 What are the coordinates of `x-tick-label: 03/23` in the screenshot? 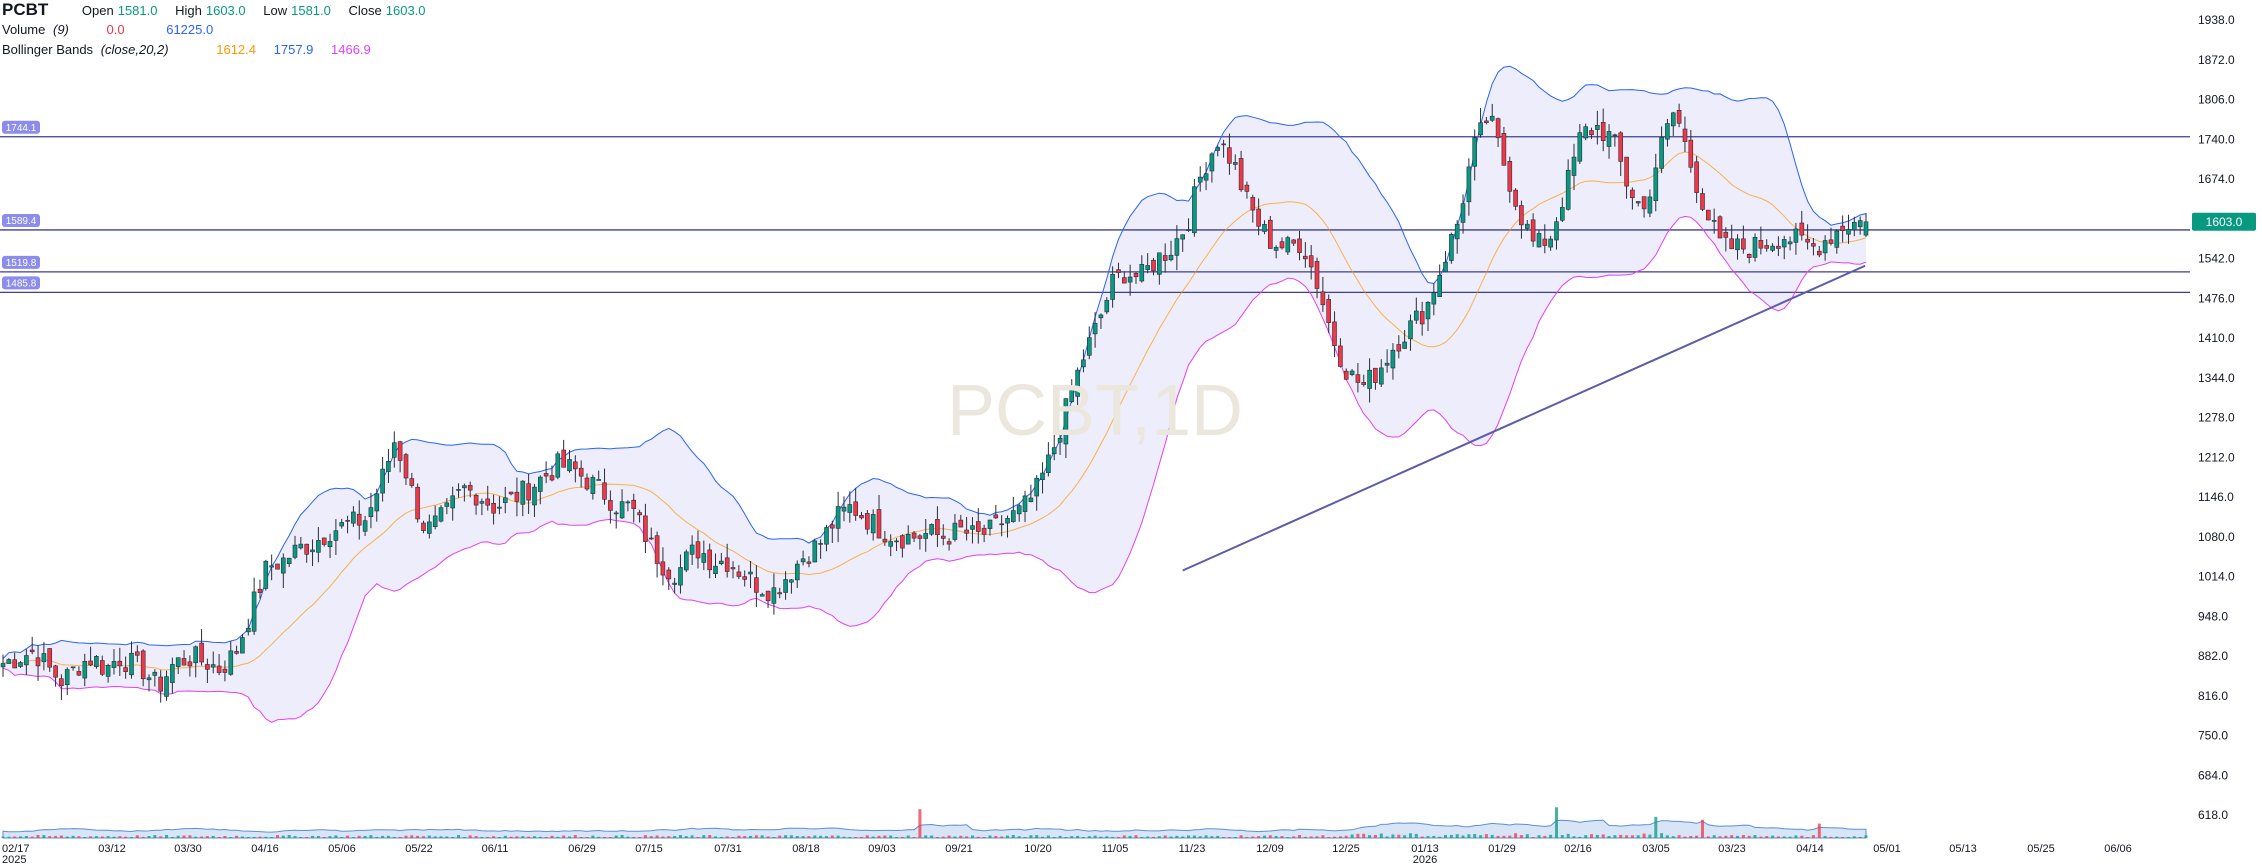 It's located at (1732, 849).